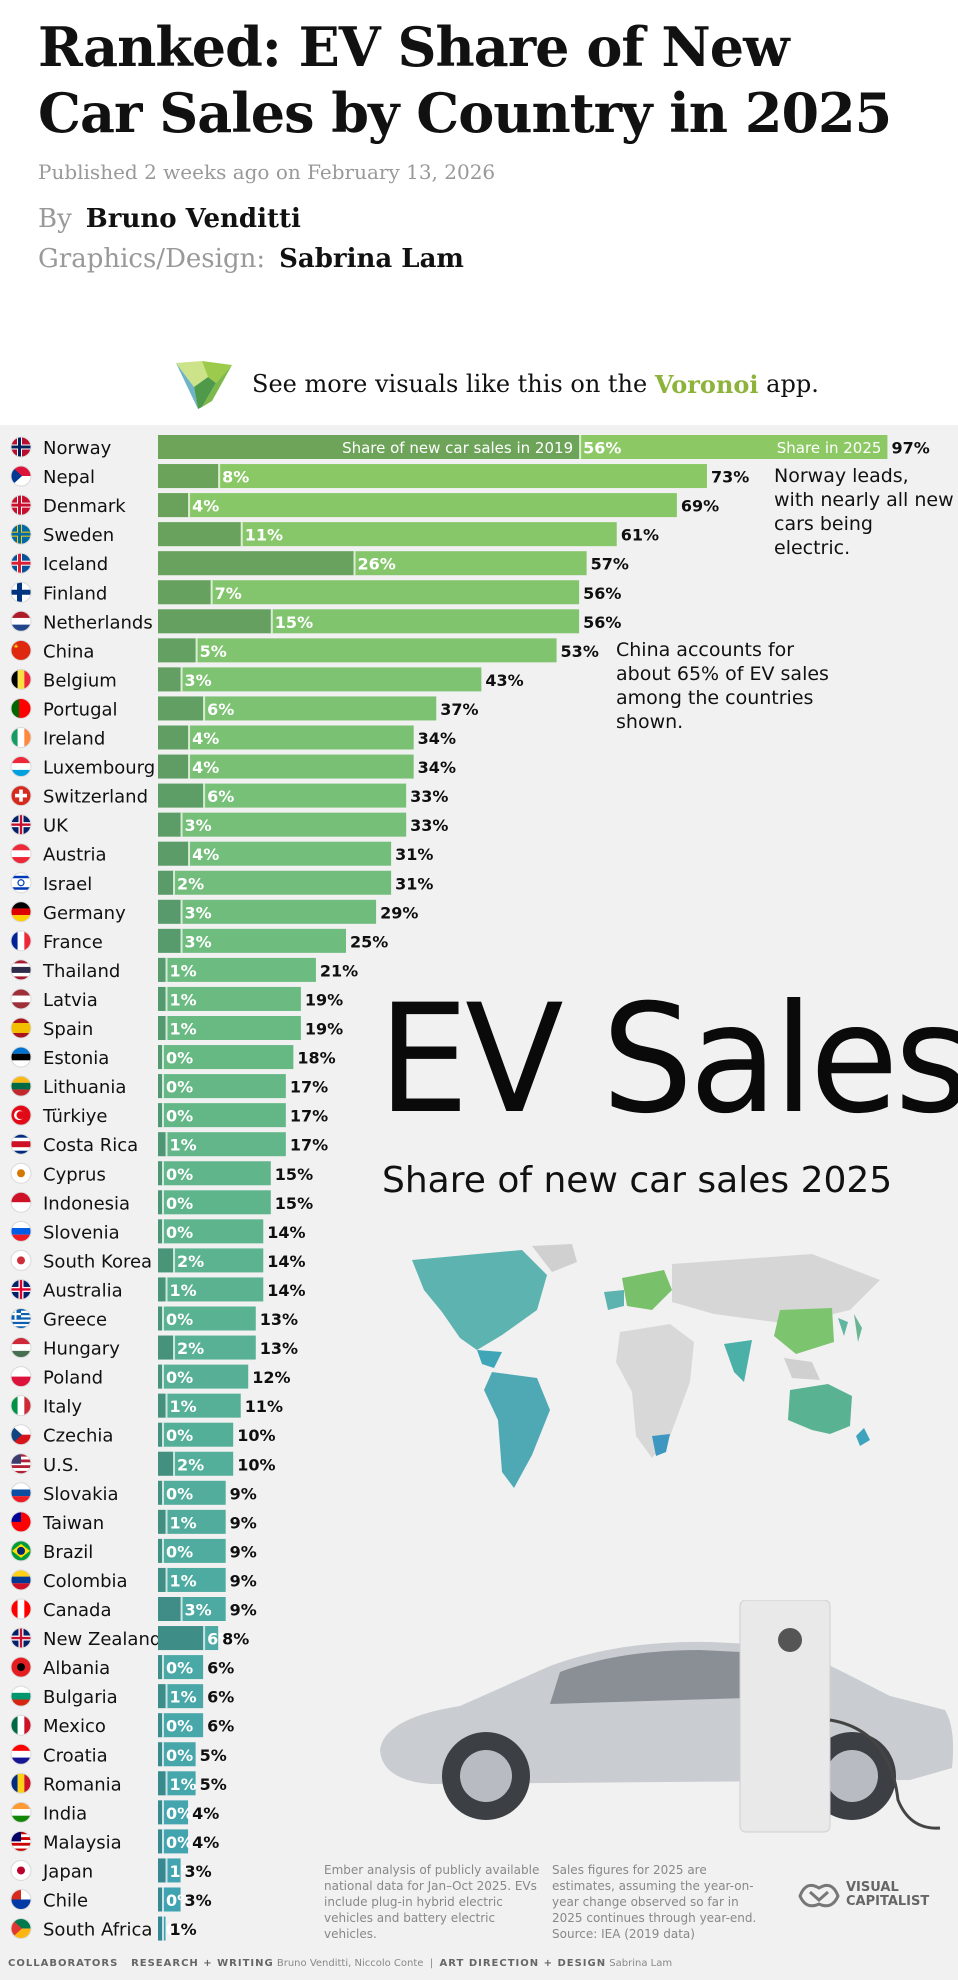  I want to click on bar-2019-hungary, so click(166, 1347).